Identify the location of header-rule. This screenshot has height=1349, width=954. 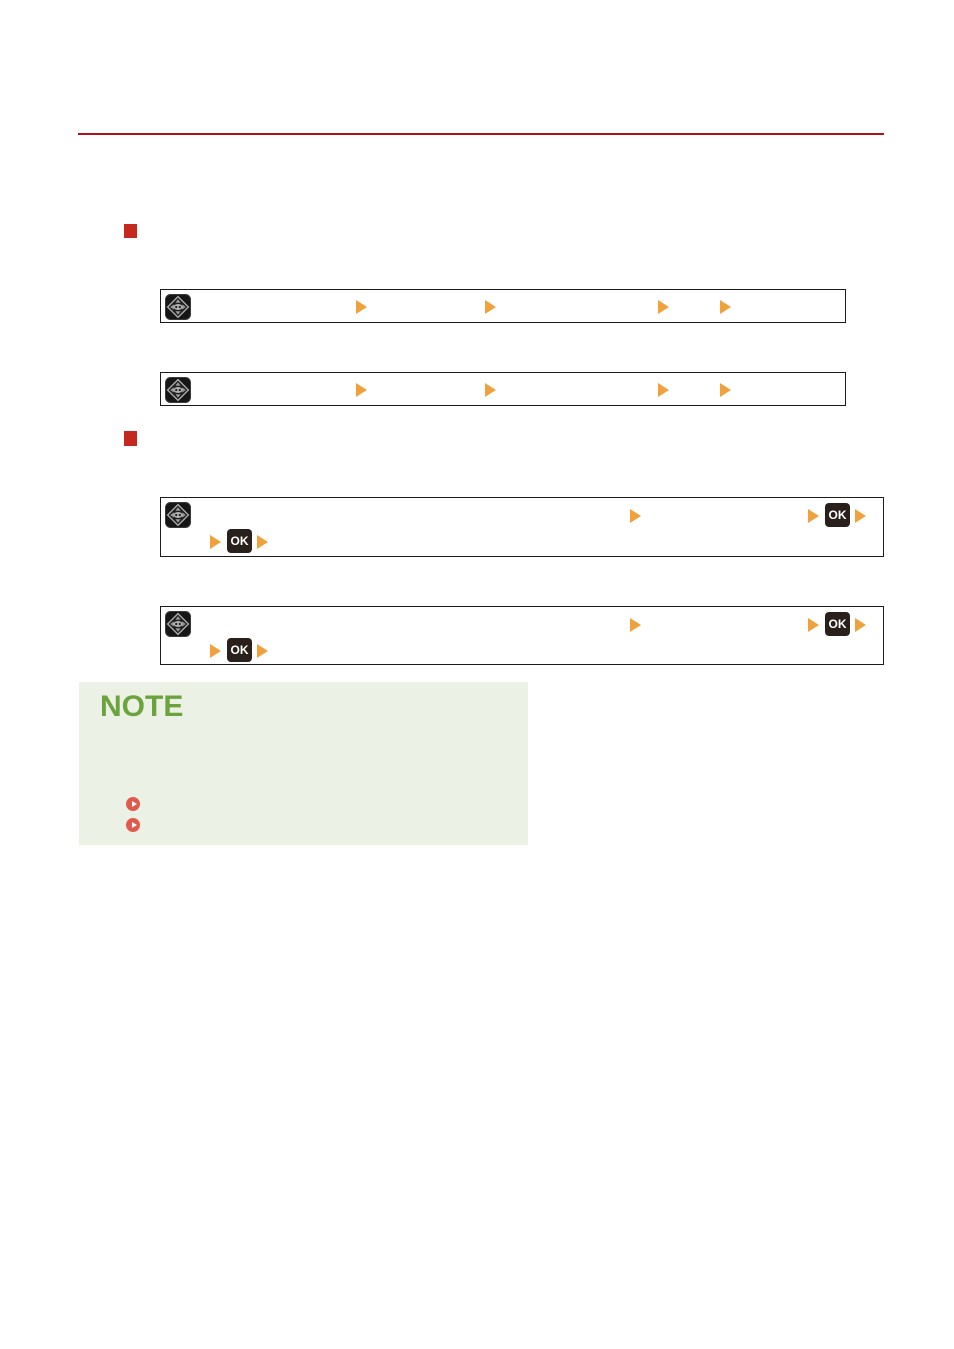
(481, 134).